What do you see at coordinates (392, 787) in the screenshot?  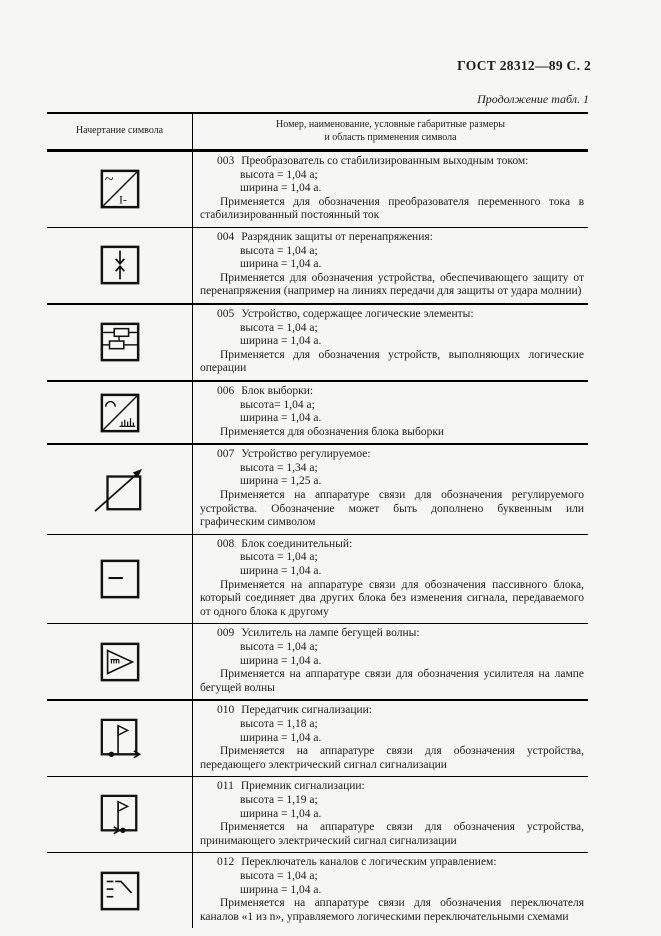 I see `row-title: 011 Приемник сигнализации:` at bounding box center [392, 787].